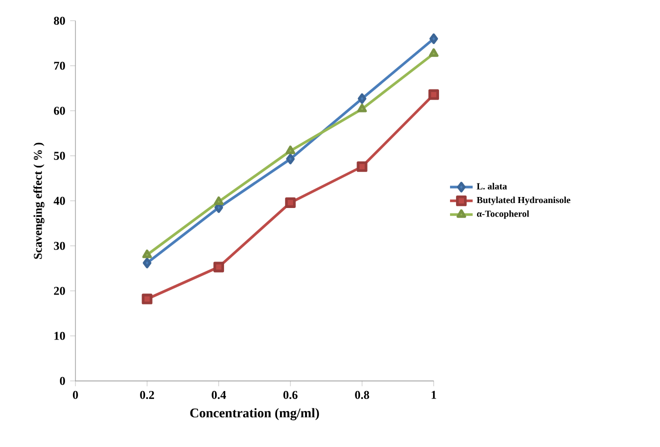  What do you see at coordinates (75, 394) in the screenshot?
I see `x-tick-label: 0` at bounding box center [75, 394].